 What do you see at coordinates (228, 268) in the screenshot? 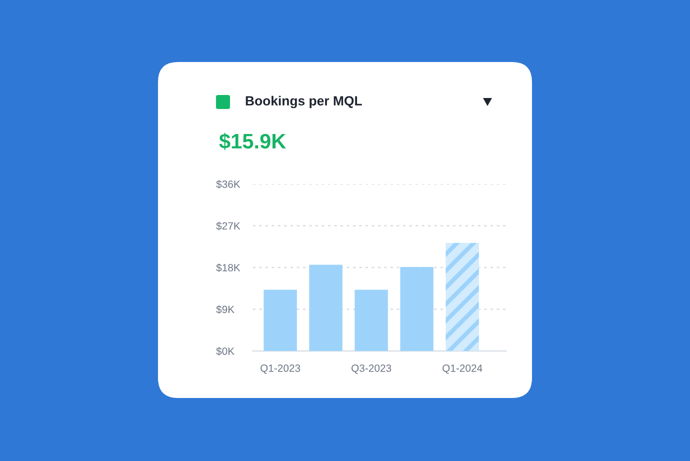
I see `y-tick-label: $18K` at bounding box center [228, 268].